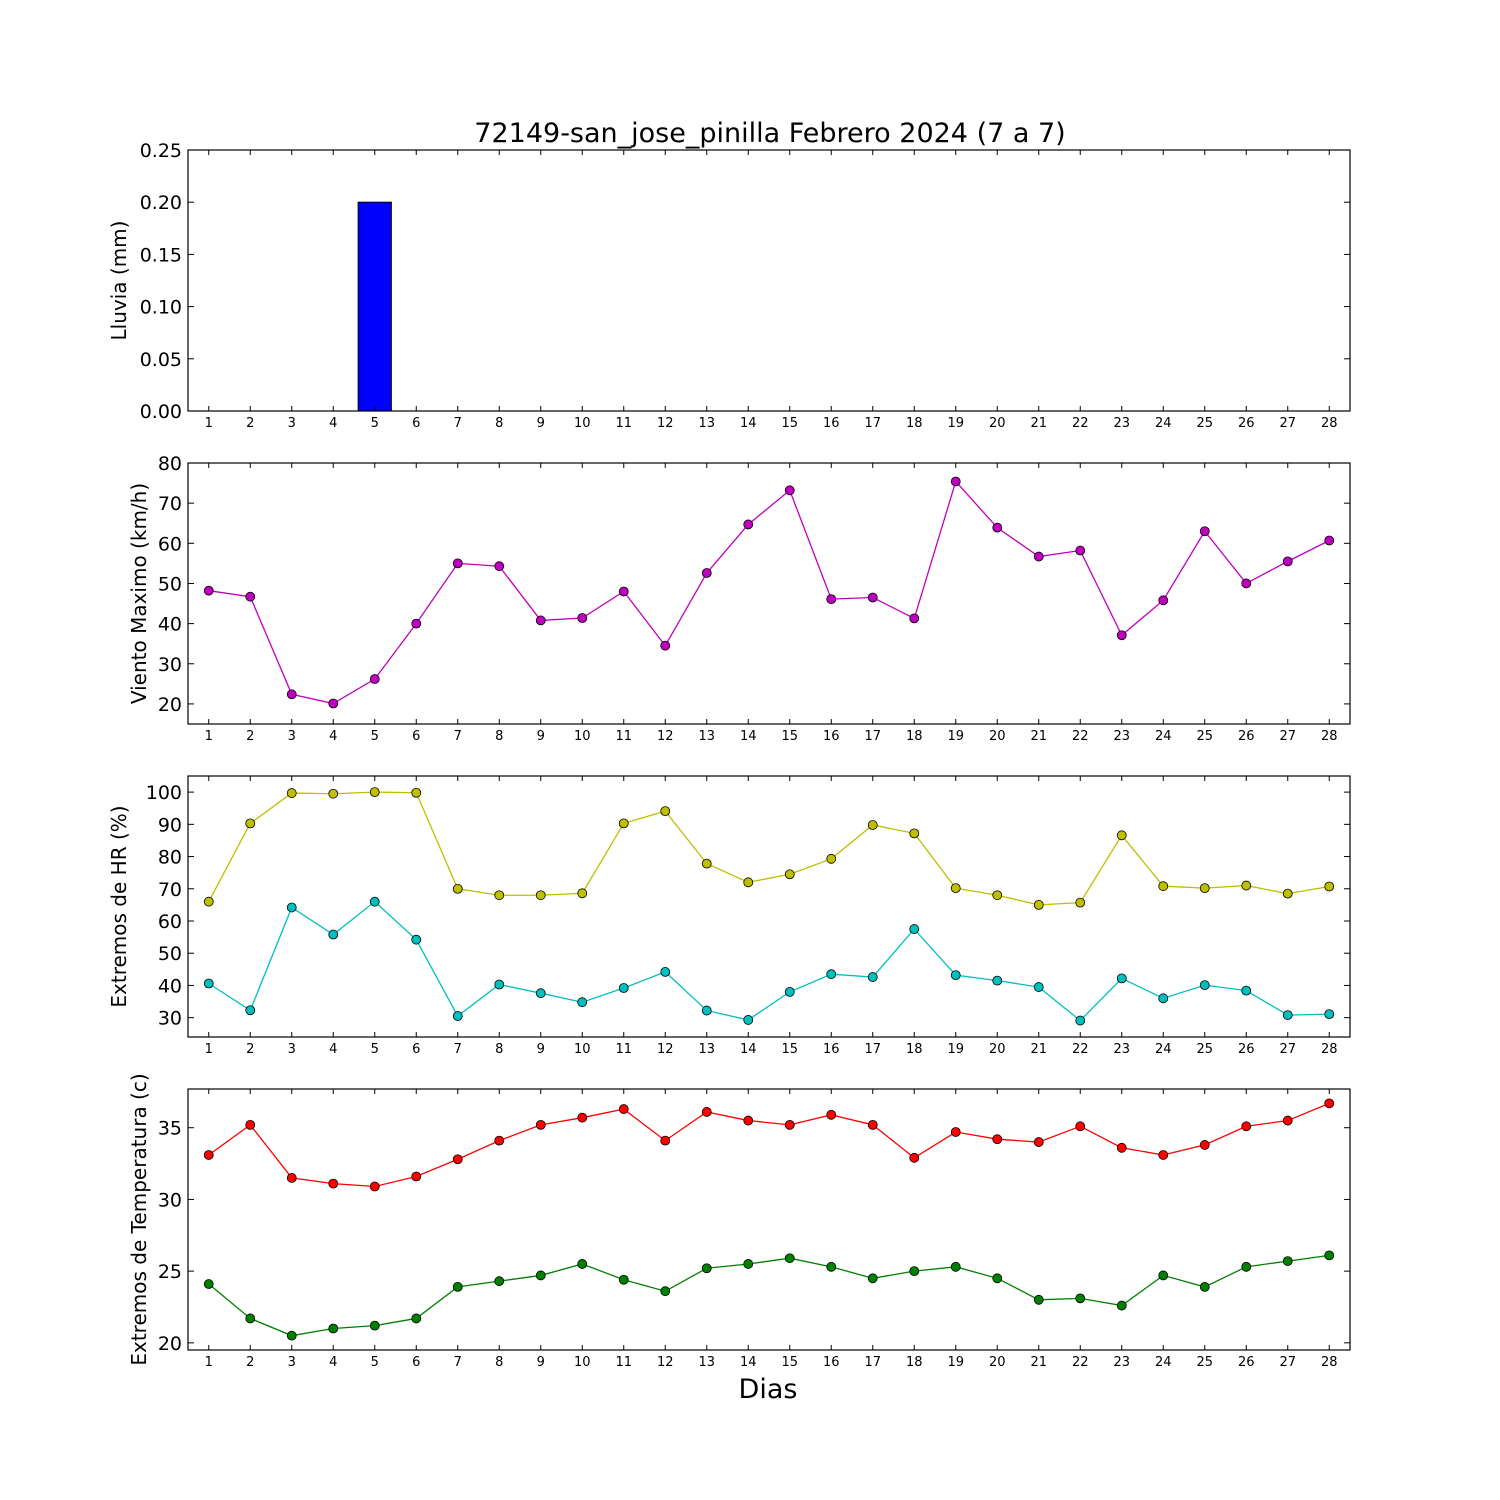 This screenshot has width=1500, height=1500. Describe the element at coordinates (748, 1362) in the screenshot. I see `x-tick-label: 14` at that location.